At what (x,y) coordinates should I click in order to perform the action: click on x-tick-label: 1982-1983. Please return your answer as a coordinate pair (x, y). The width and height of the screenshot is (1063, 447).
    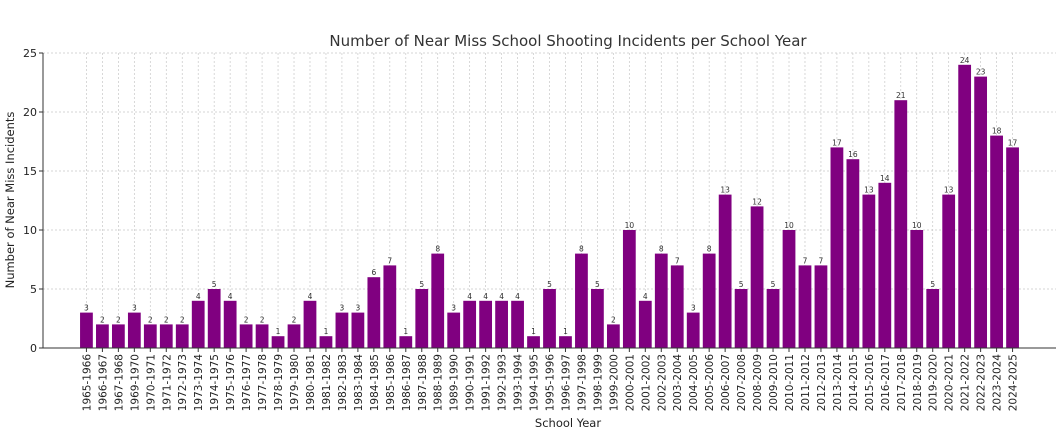
    Looking at the image, I should click on (343, 382).